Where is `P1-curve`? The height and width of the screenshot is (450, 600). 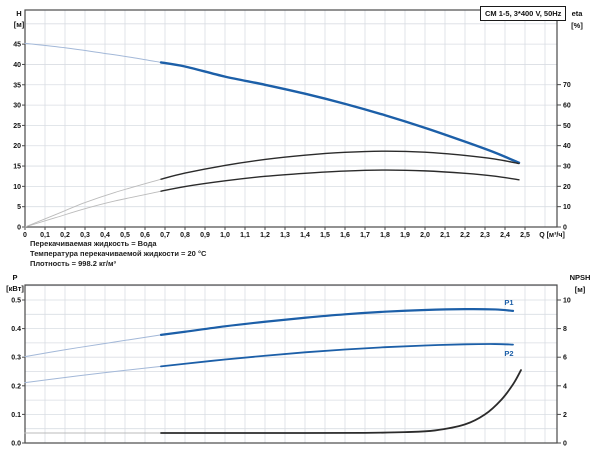
P1-curve is located at coordinates (269, 333).